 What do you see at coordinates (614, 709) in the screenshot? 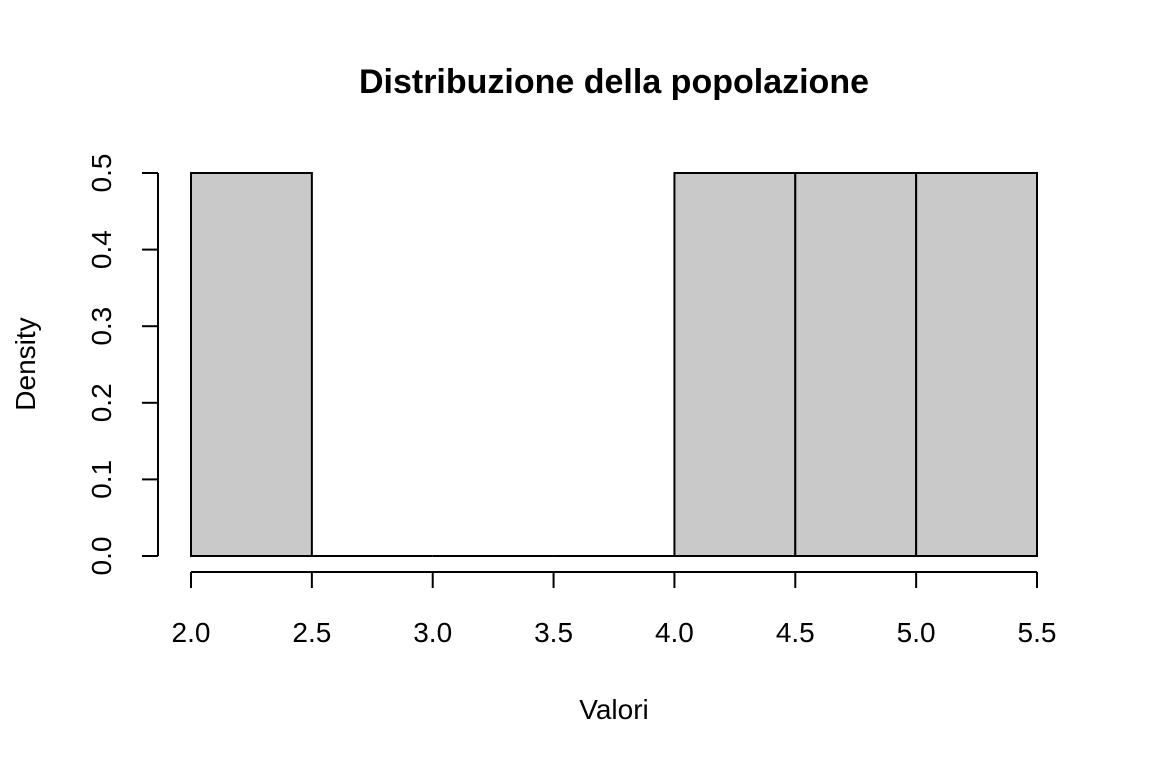
I see `x-axis-label: Valori` at bounding box center [614, 709].